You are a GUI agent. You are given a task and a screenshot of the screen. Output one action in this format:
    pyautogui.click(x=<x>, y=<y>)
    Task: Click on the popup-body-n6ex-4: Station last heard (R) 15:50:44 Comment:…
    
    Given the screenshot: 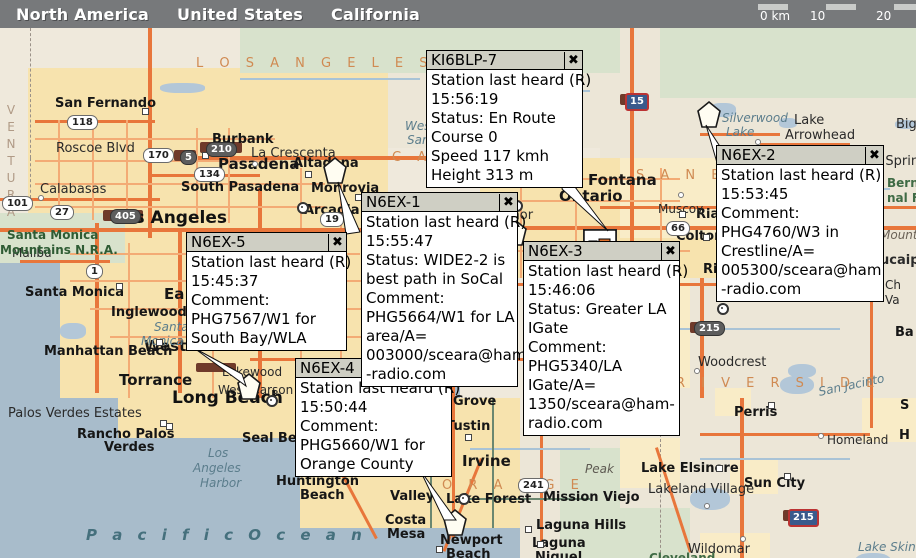 What is the action you would take?
    pyautogui.click(x=378, y=427)
    